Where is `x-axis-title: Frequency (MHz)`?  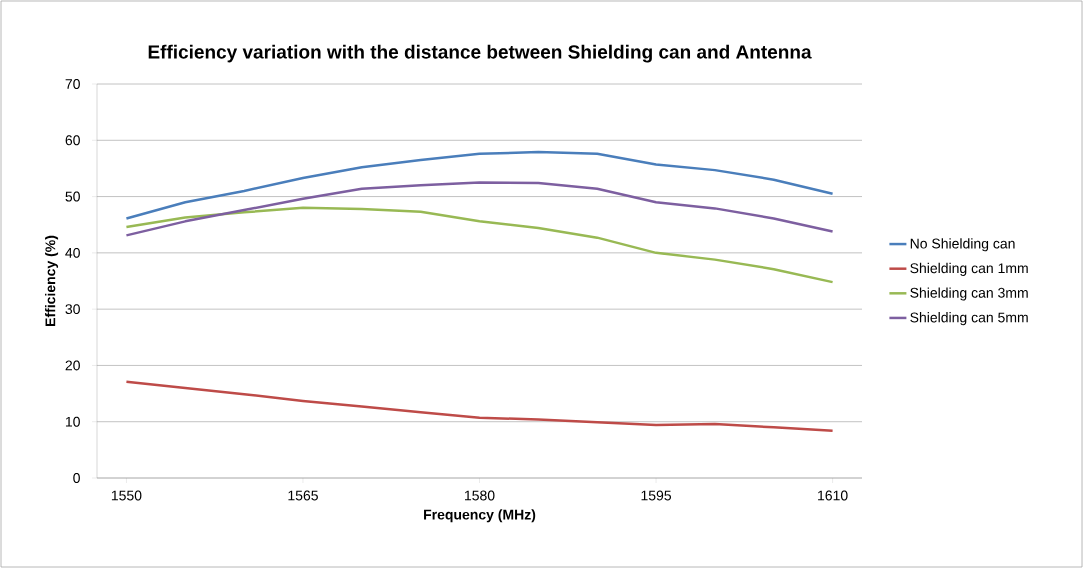
x-axis-title: Frequency (MHz) is located at coordinates (480, 516).